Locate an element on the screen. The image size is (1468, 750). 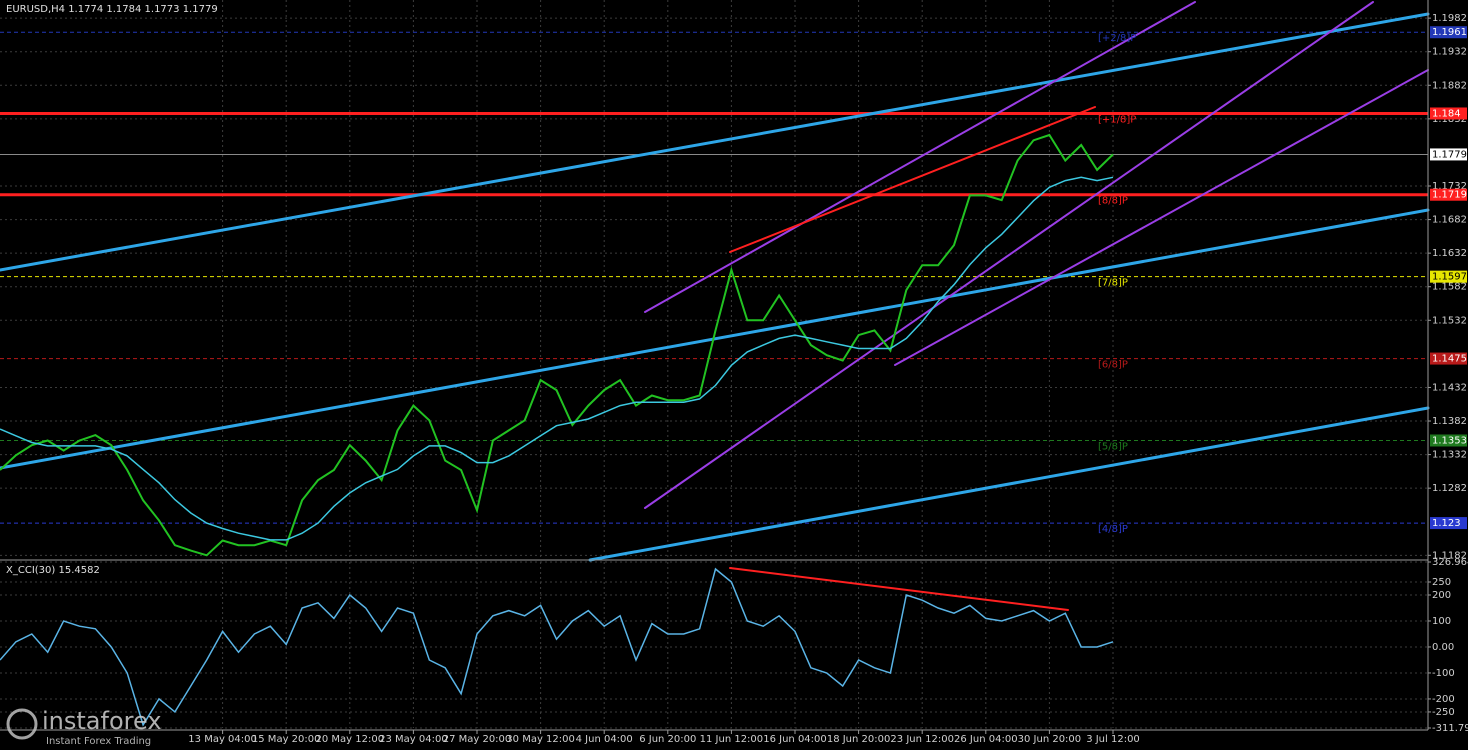
y-tick-label: 1.1932 is located at coordinates (1449, 52).